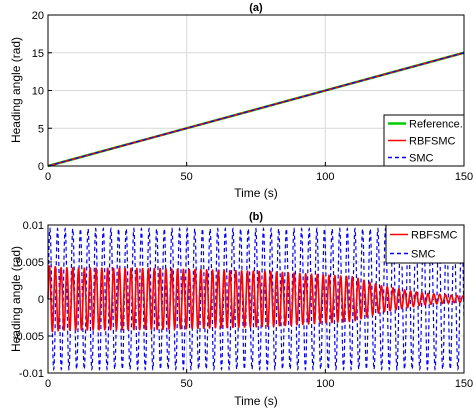 This screenshot has height=411, width=474. What do you see at coordinates (187, 384) in the screenshot?
I see `panel-b-xtick-label: 50` at bounding box center [187, 384].